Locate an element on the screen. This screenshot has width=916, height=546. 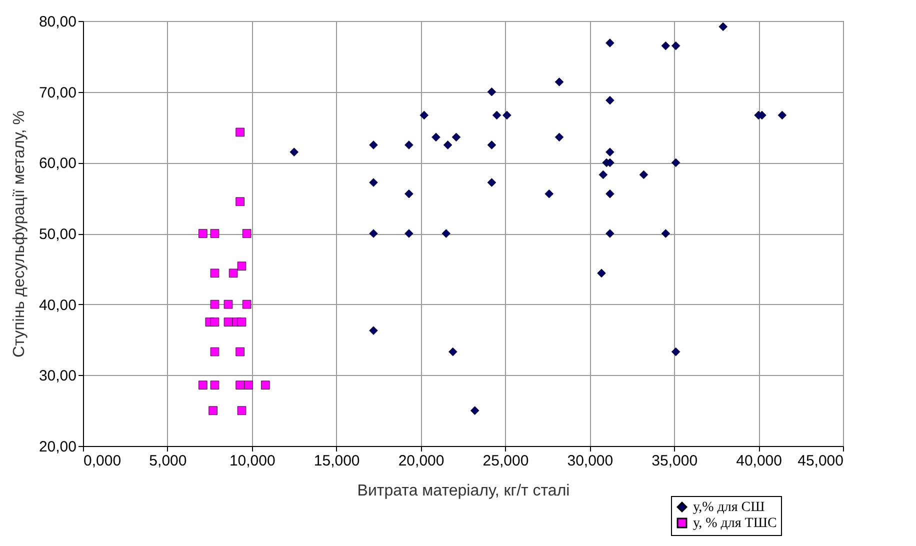
x-tick-label: 15,000 is located at coordinates (337, 461).